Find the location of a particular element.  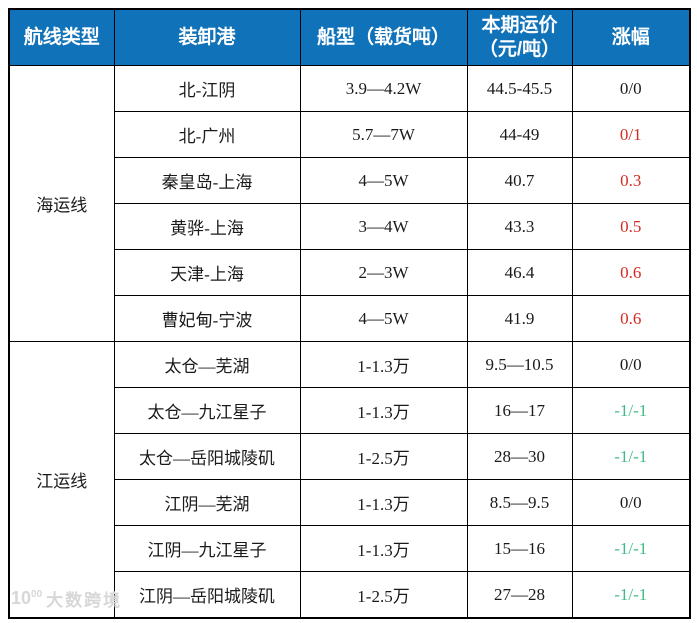

rate-cell: 44-49 is located at coordinates (519, 134).